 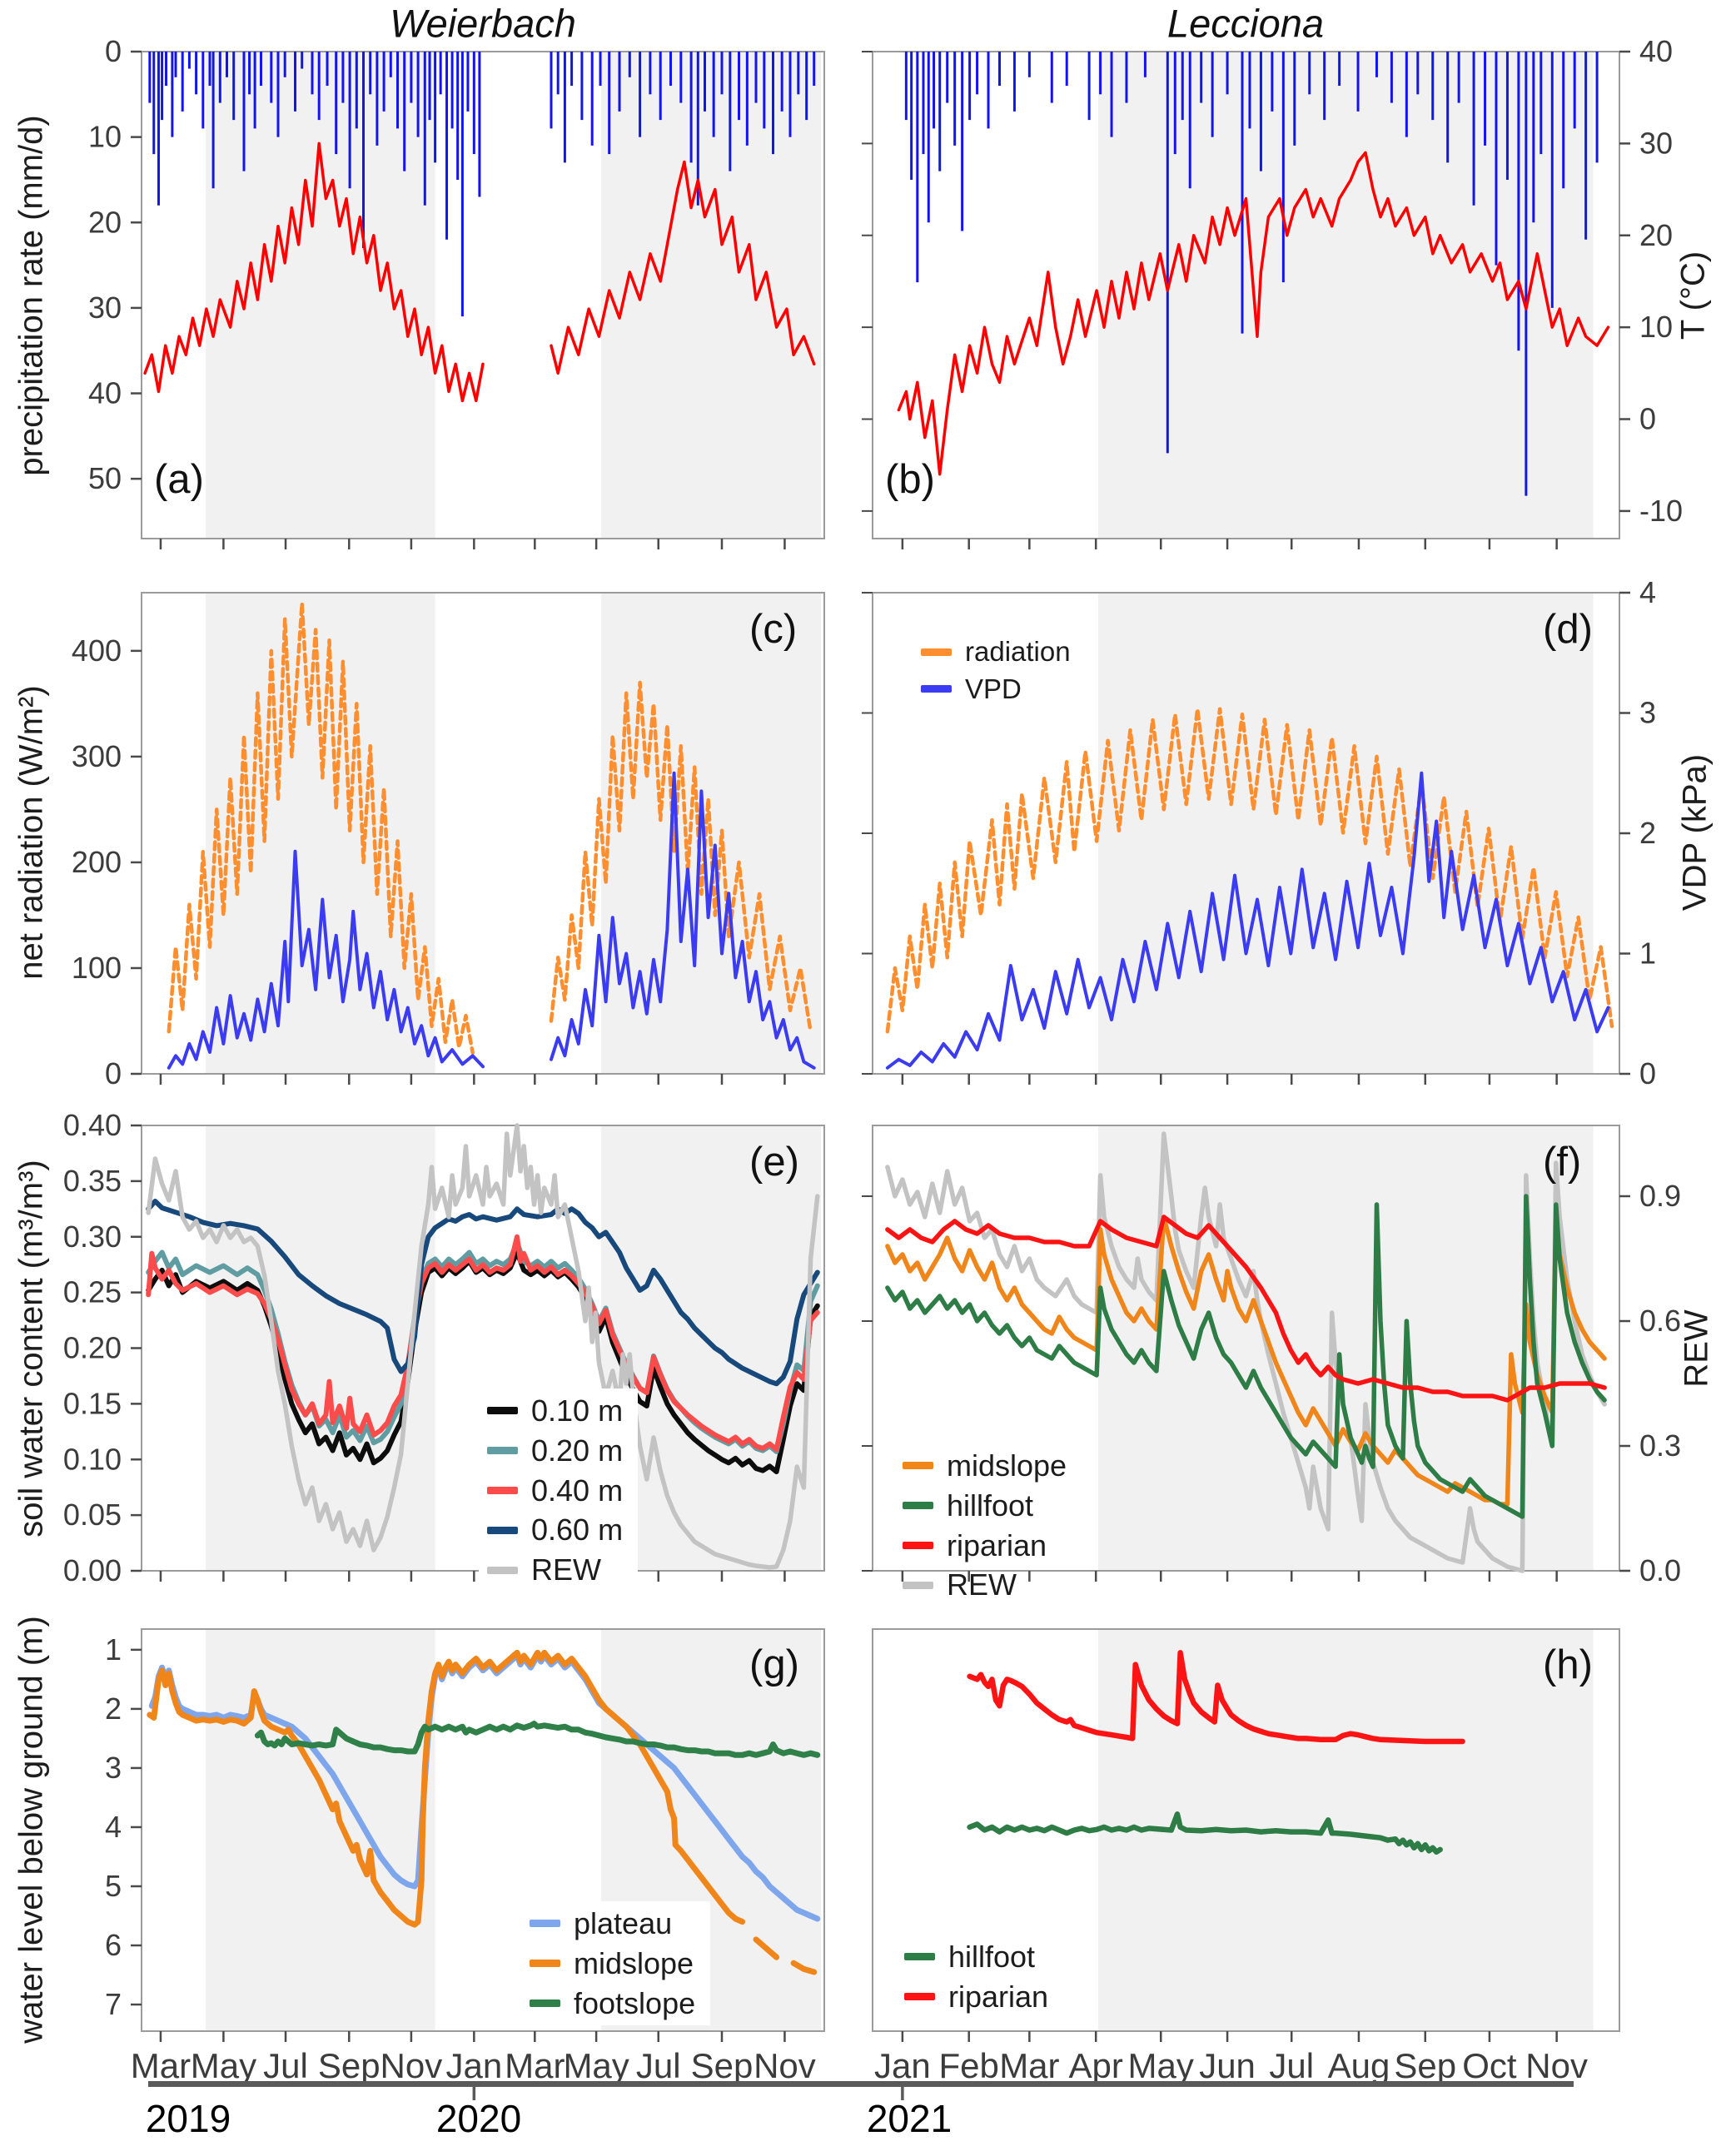 I want to click on panel-b: 40 30 20 10 0 -10, so click(x=1273, y=292).